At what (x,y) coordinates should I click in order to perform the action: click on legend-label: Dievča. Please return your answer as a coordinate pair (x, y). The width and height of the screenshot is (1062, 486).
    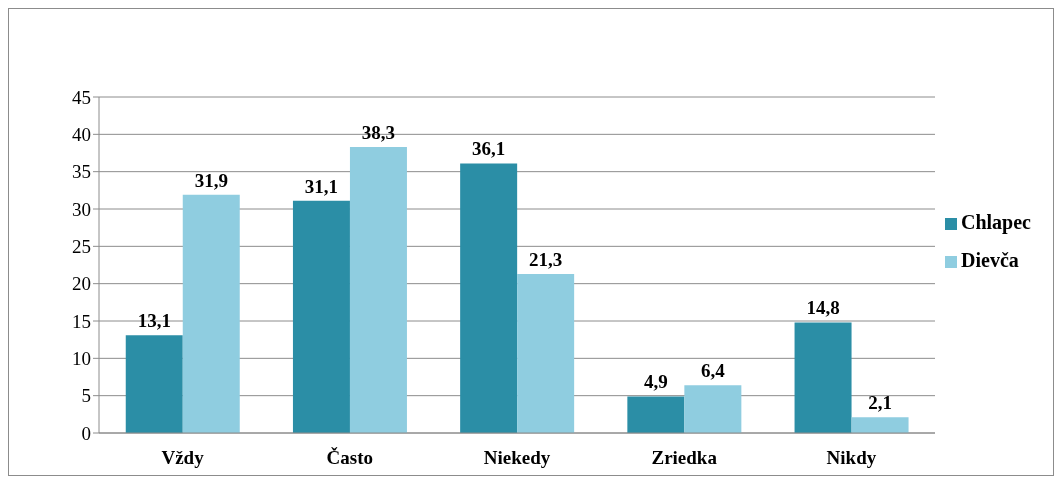
    Looking at the image, I should click on (990, 260).